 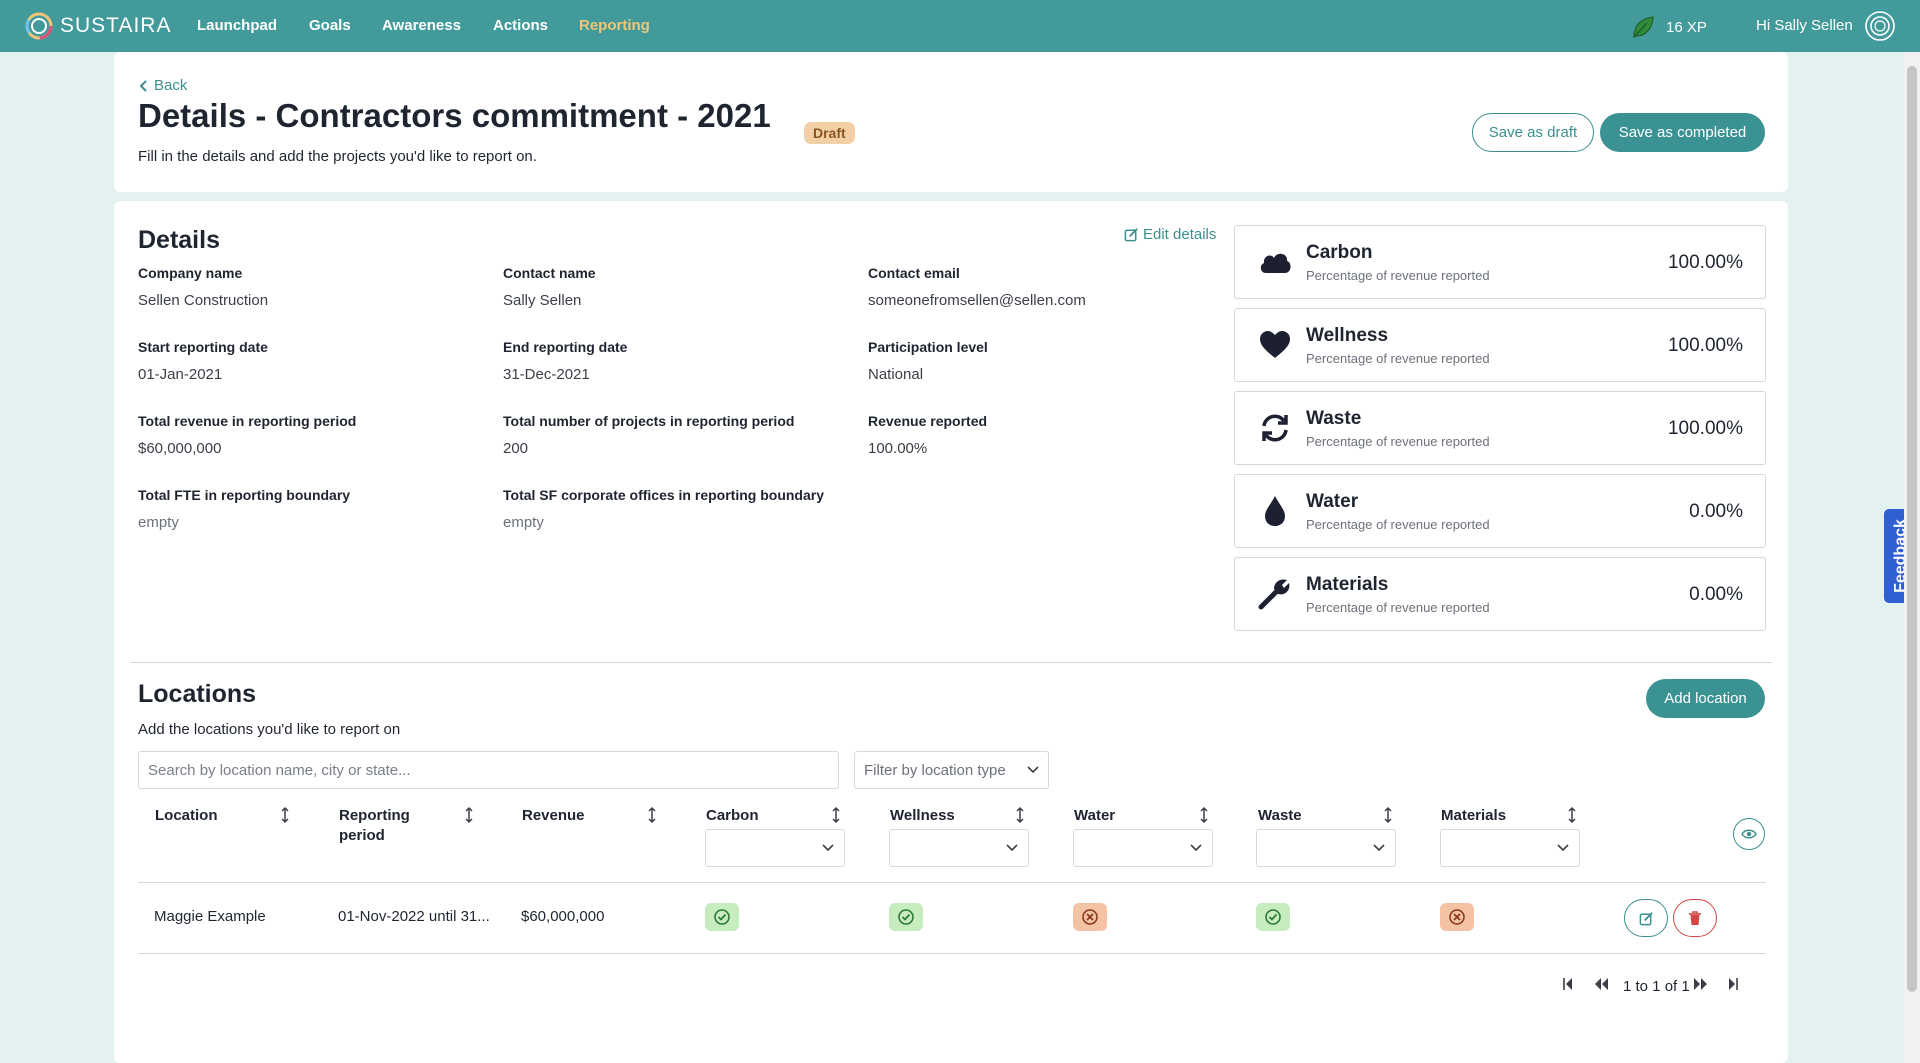 I want to click on last-page-icon, so click(x=1733, y=984).